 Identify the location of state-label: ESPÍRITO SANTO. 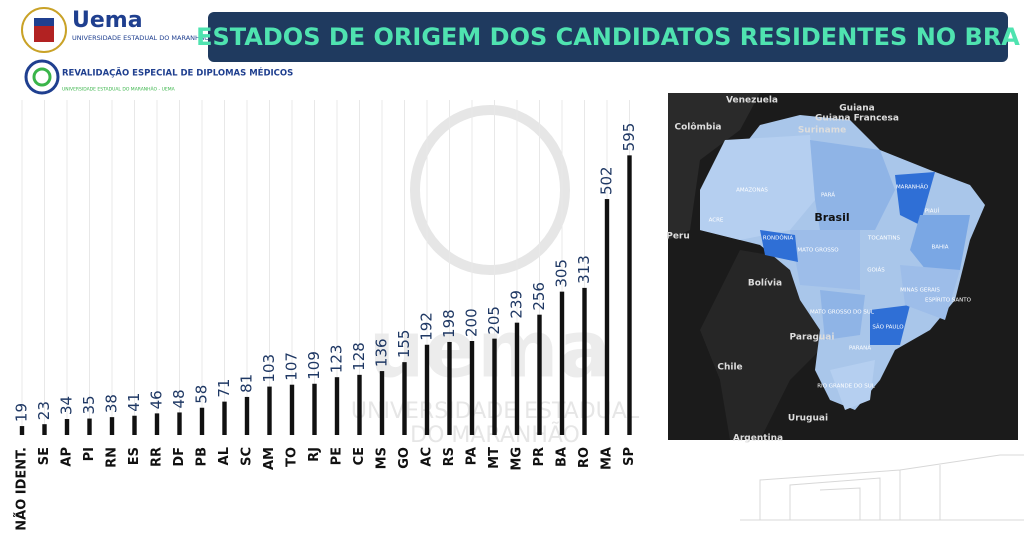
(948, 300).